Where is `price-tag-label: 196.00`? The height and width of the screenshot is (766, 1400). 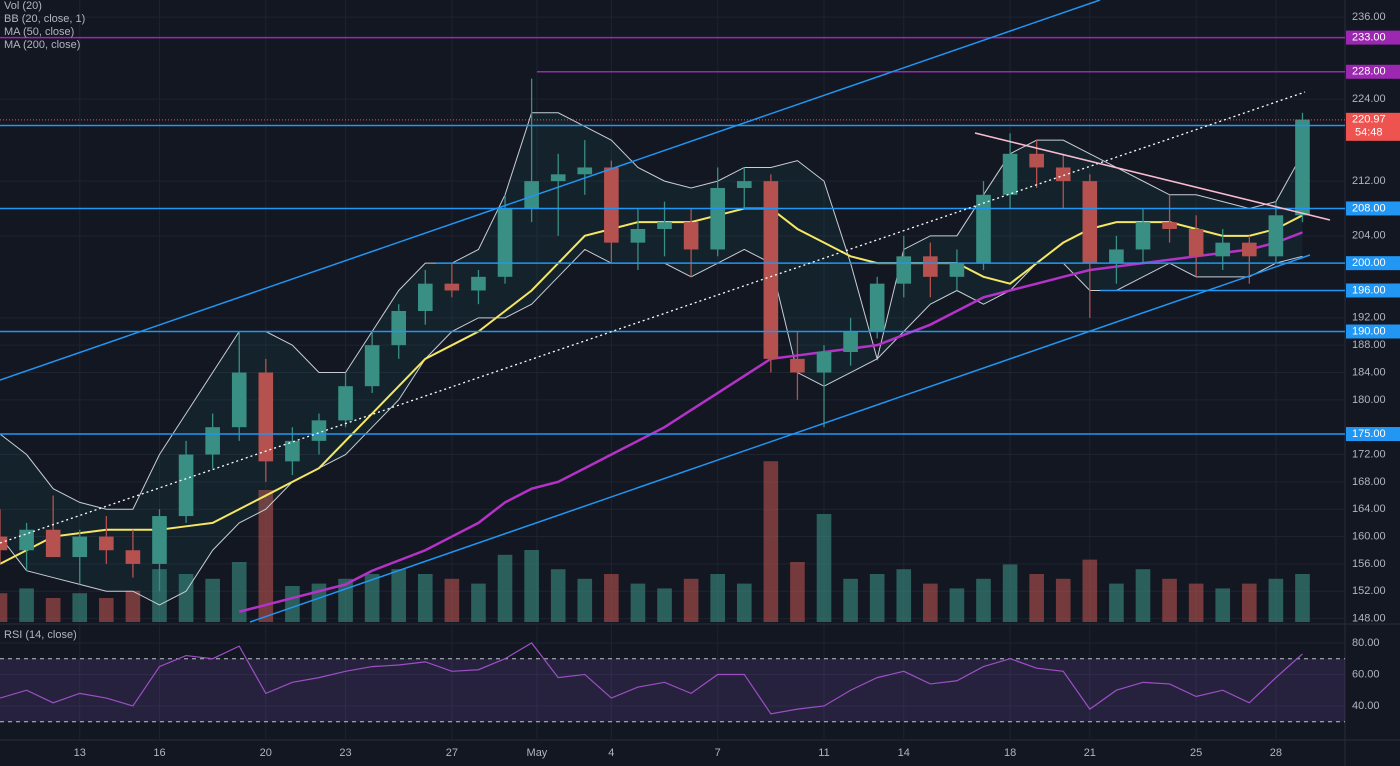
price-tag-label: 196.00 is located at coordinates (1369, 290).